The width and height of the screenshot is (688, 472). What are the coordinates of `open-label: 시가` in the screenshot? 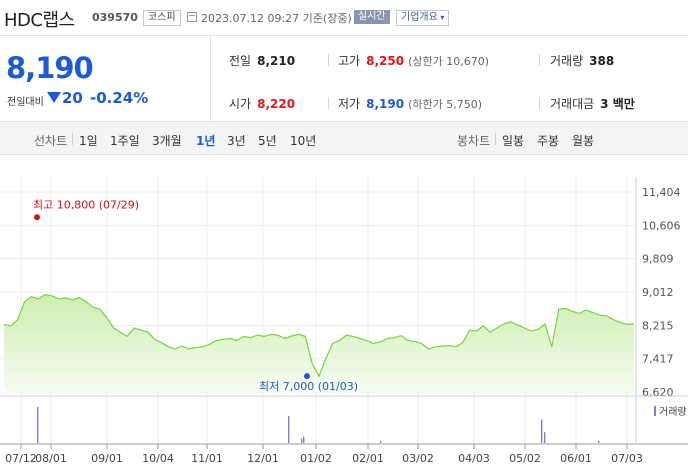 It's located at (240, 104).